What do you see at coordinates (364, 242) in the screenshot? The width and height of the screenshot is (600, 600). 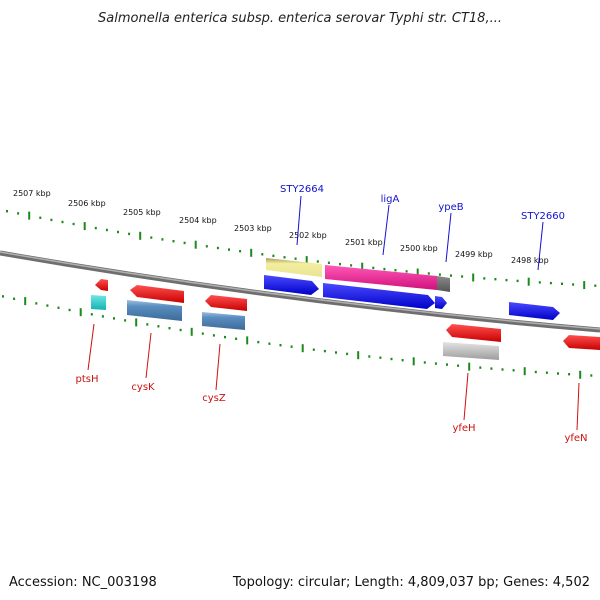 I see `scale-label: 2501 kbp` at bounding box center [364, 242].